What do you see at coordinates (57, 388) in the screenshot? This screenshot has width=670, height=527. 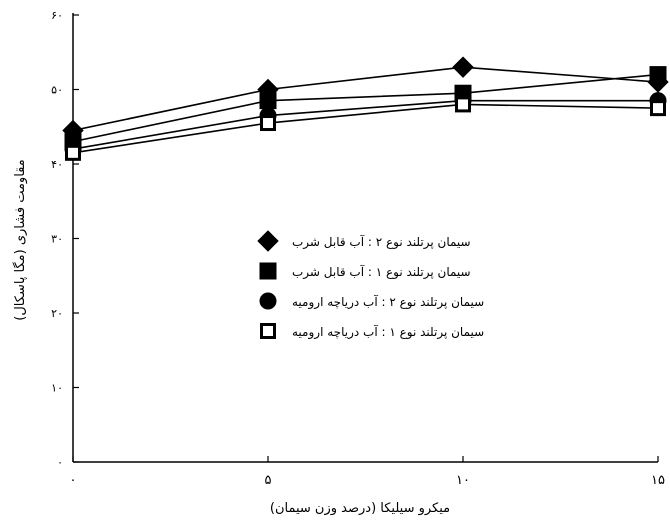 I see `y-tick-label: ۱۰` at bounding box center [57, 388].